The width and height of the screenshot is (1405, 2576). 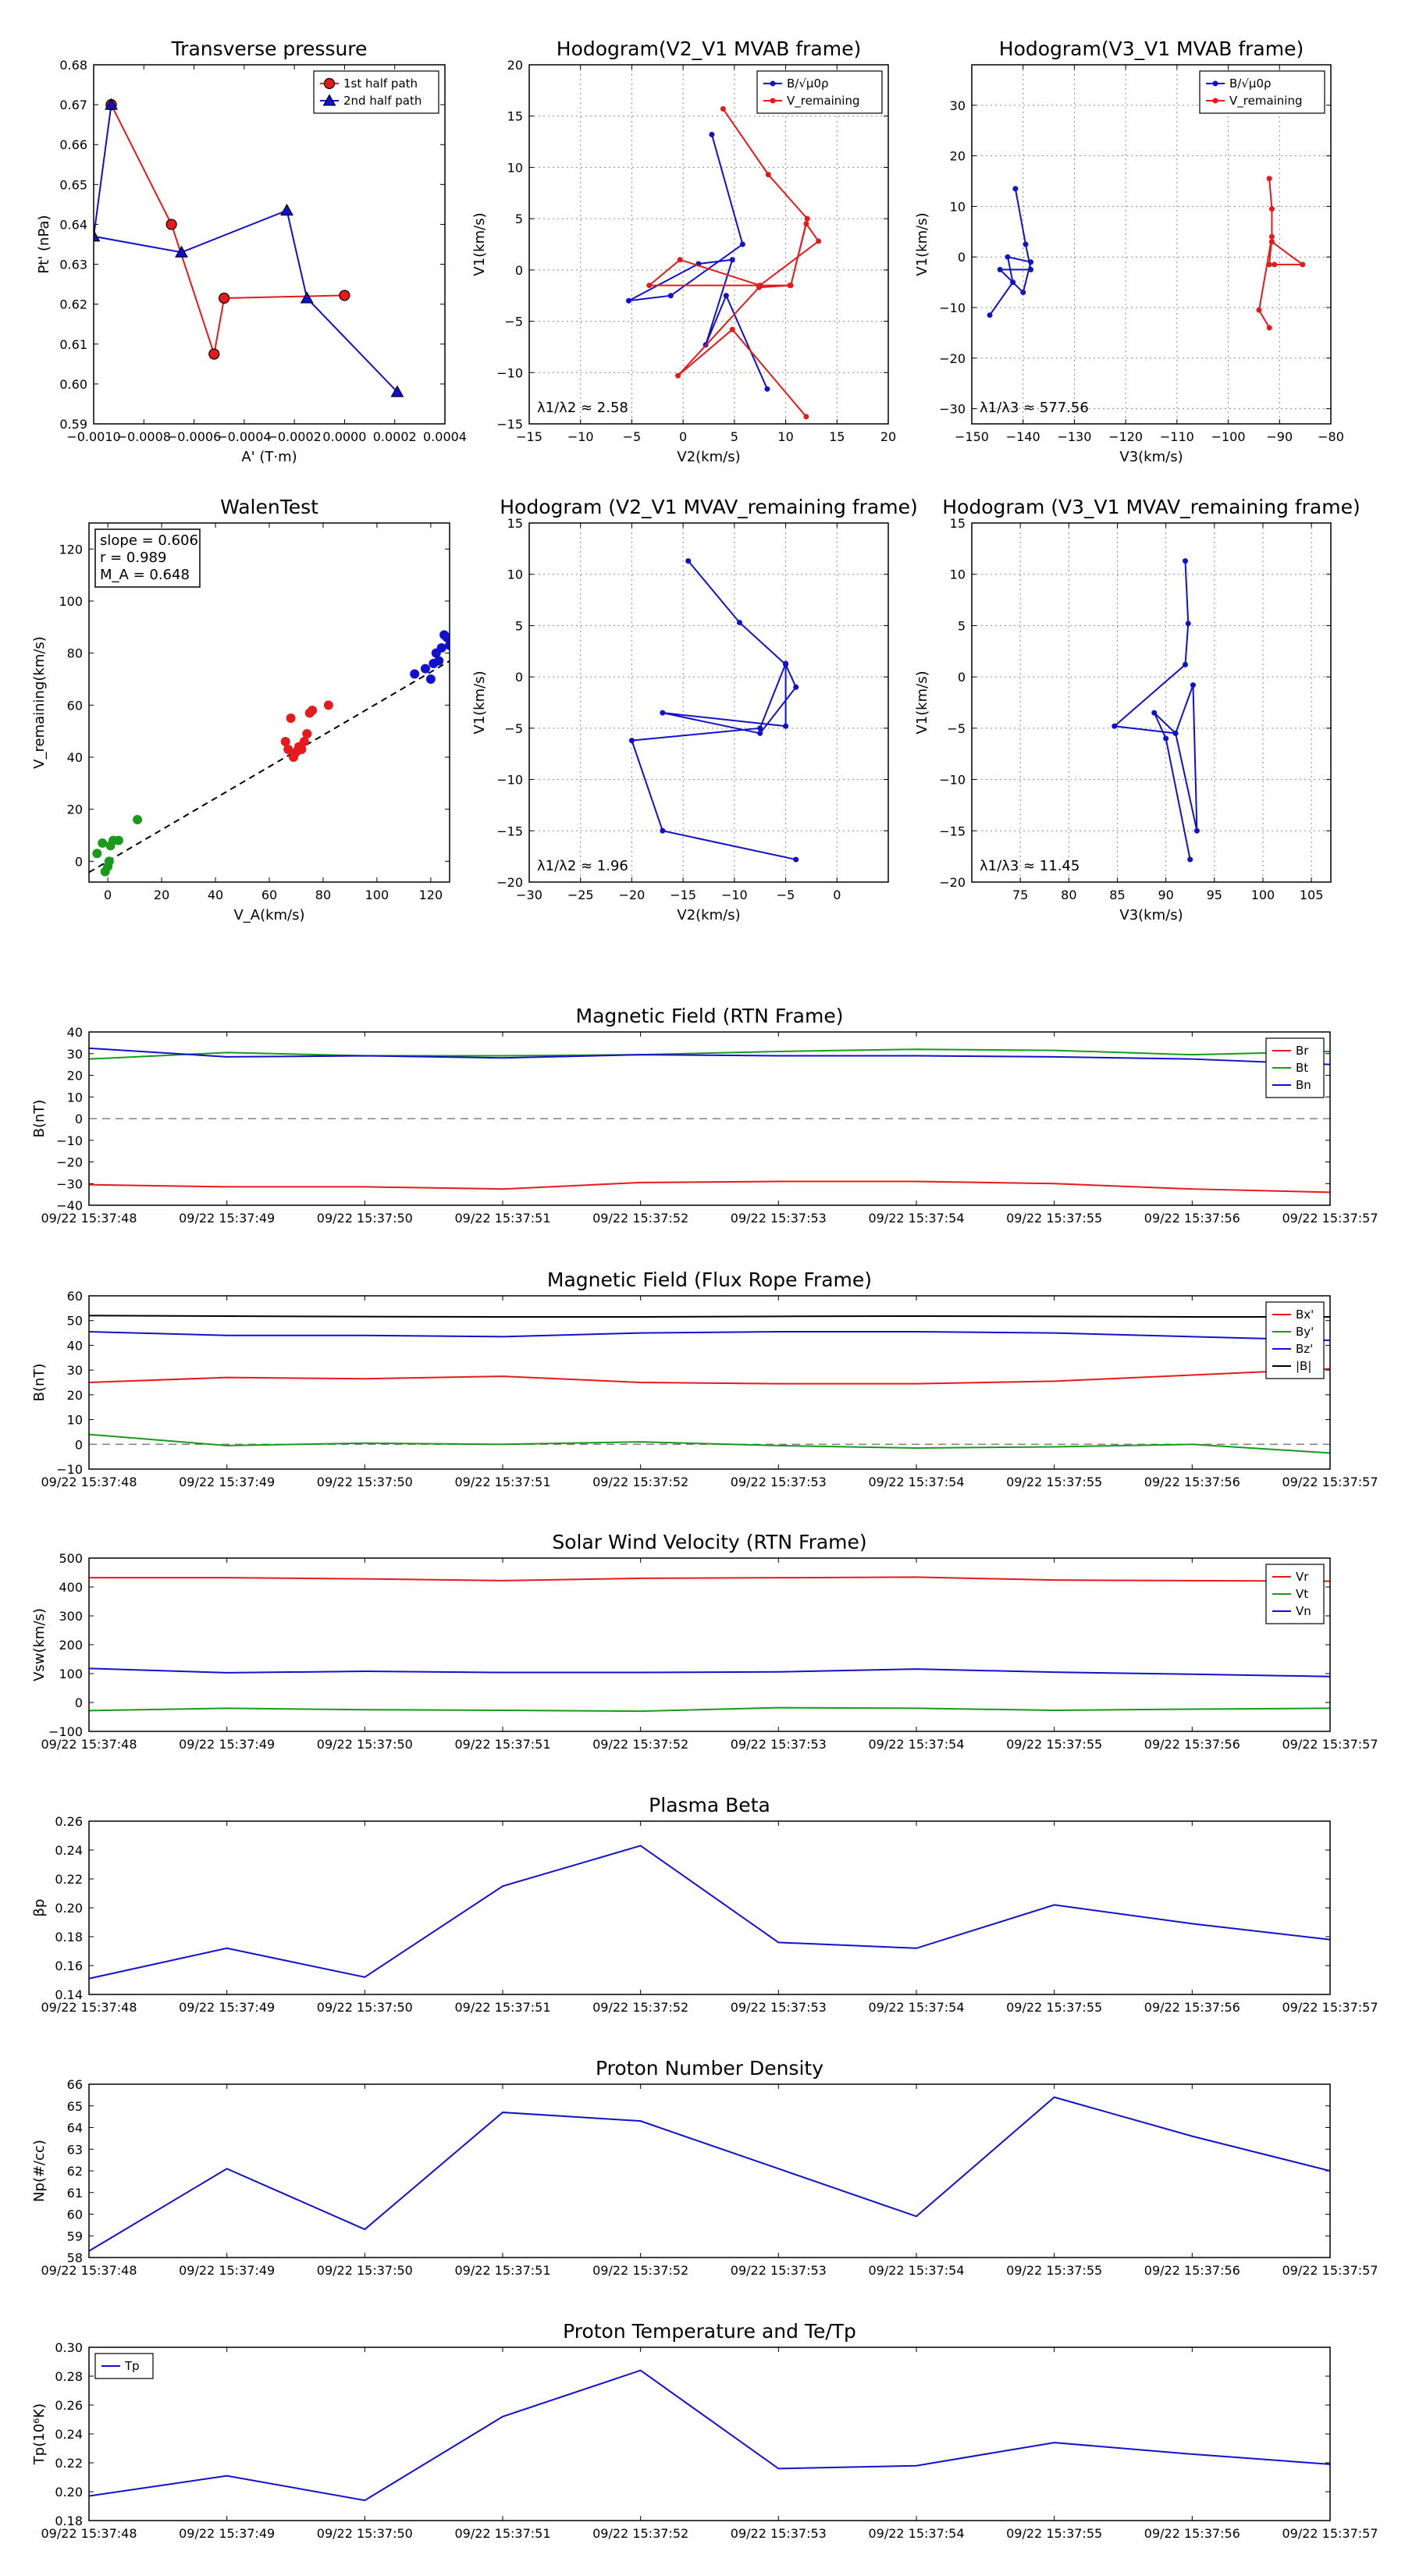 What do you see at coordinates (377, 895) in the screenshot?
I see `x-tick-label: 100` at bounding box center [377, 895].